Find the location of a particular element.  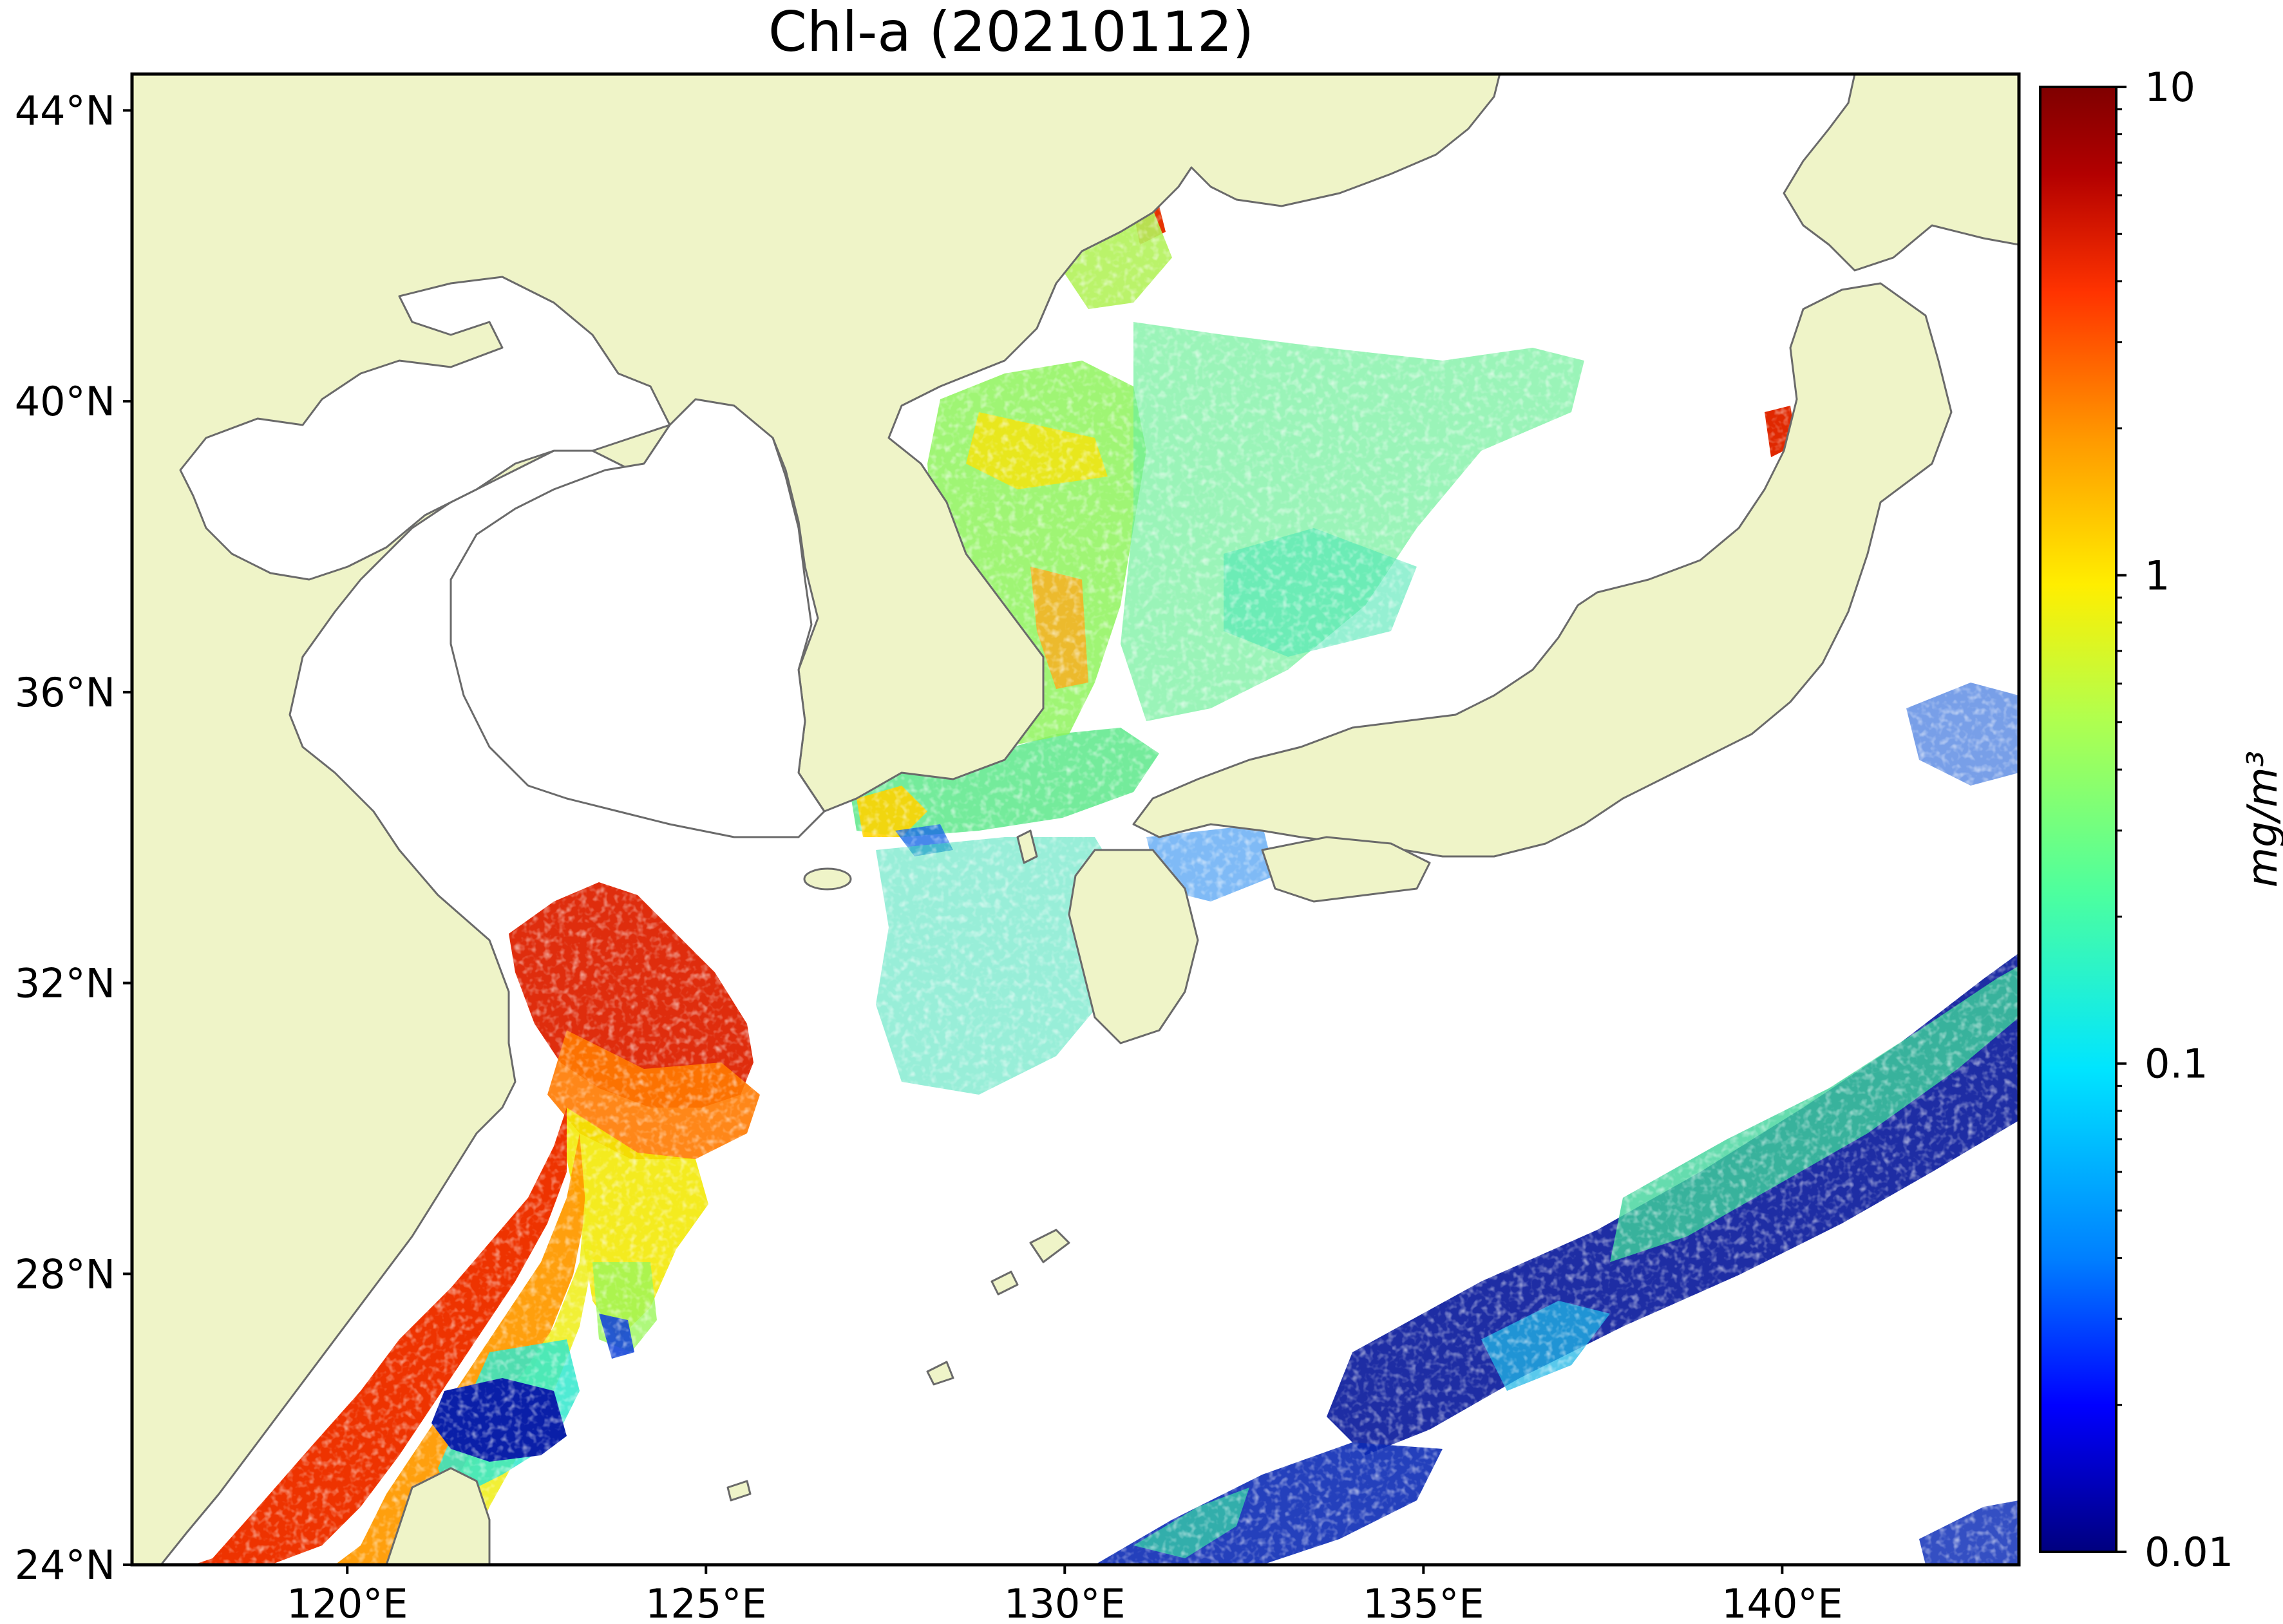

colorbar-axis: 10 1 0.1 0.01 is located at coordinates (2174, 820).